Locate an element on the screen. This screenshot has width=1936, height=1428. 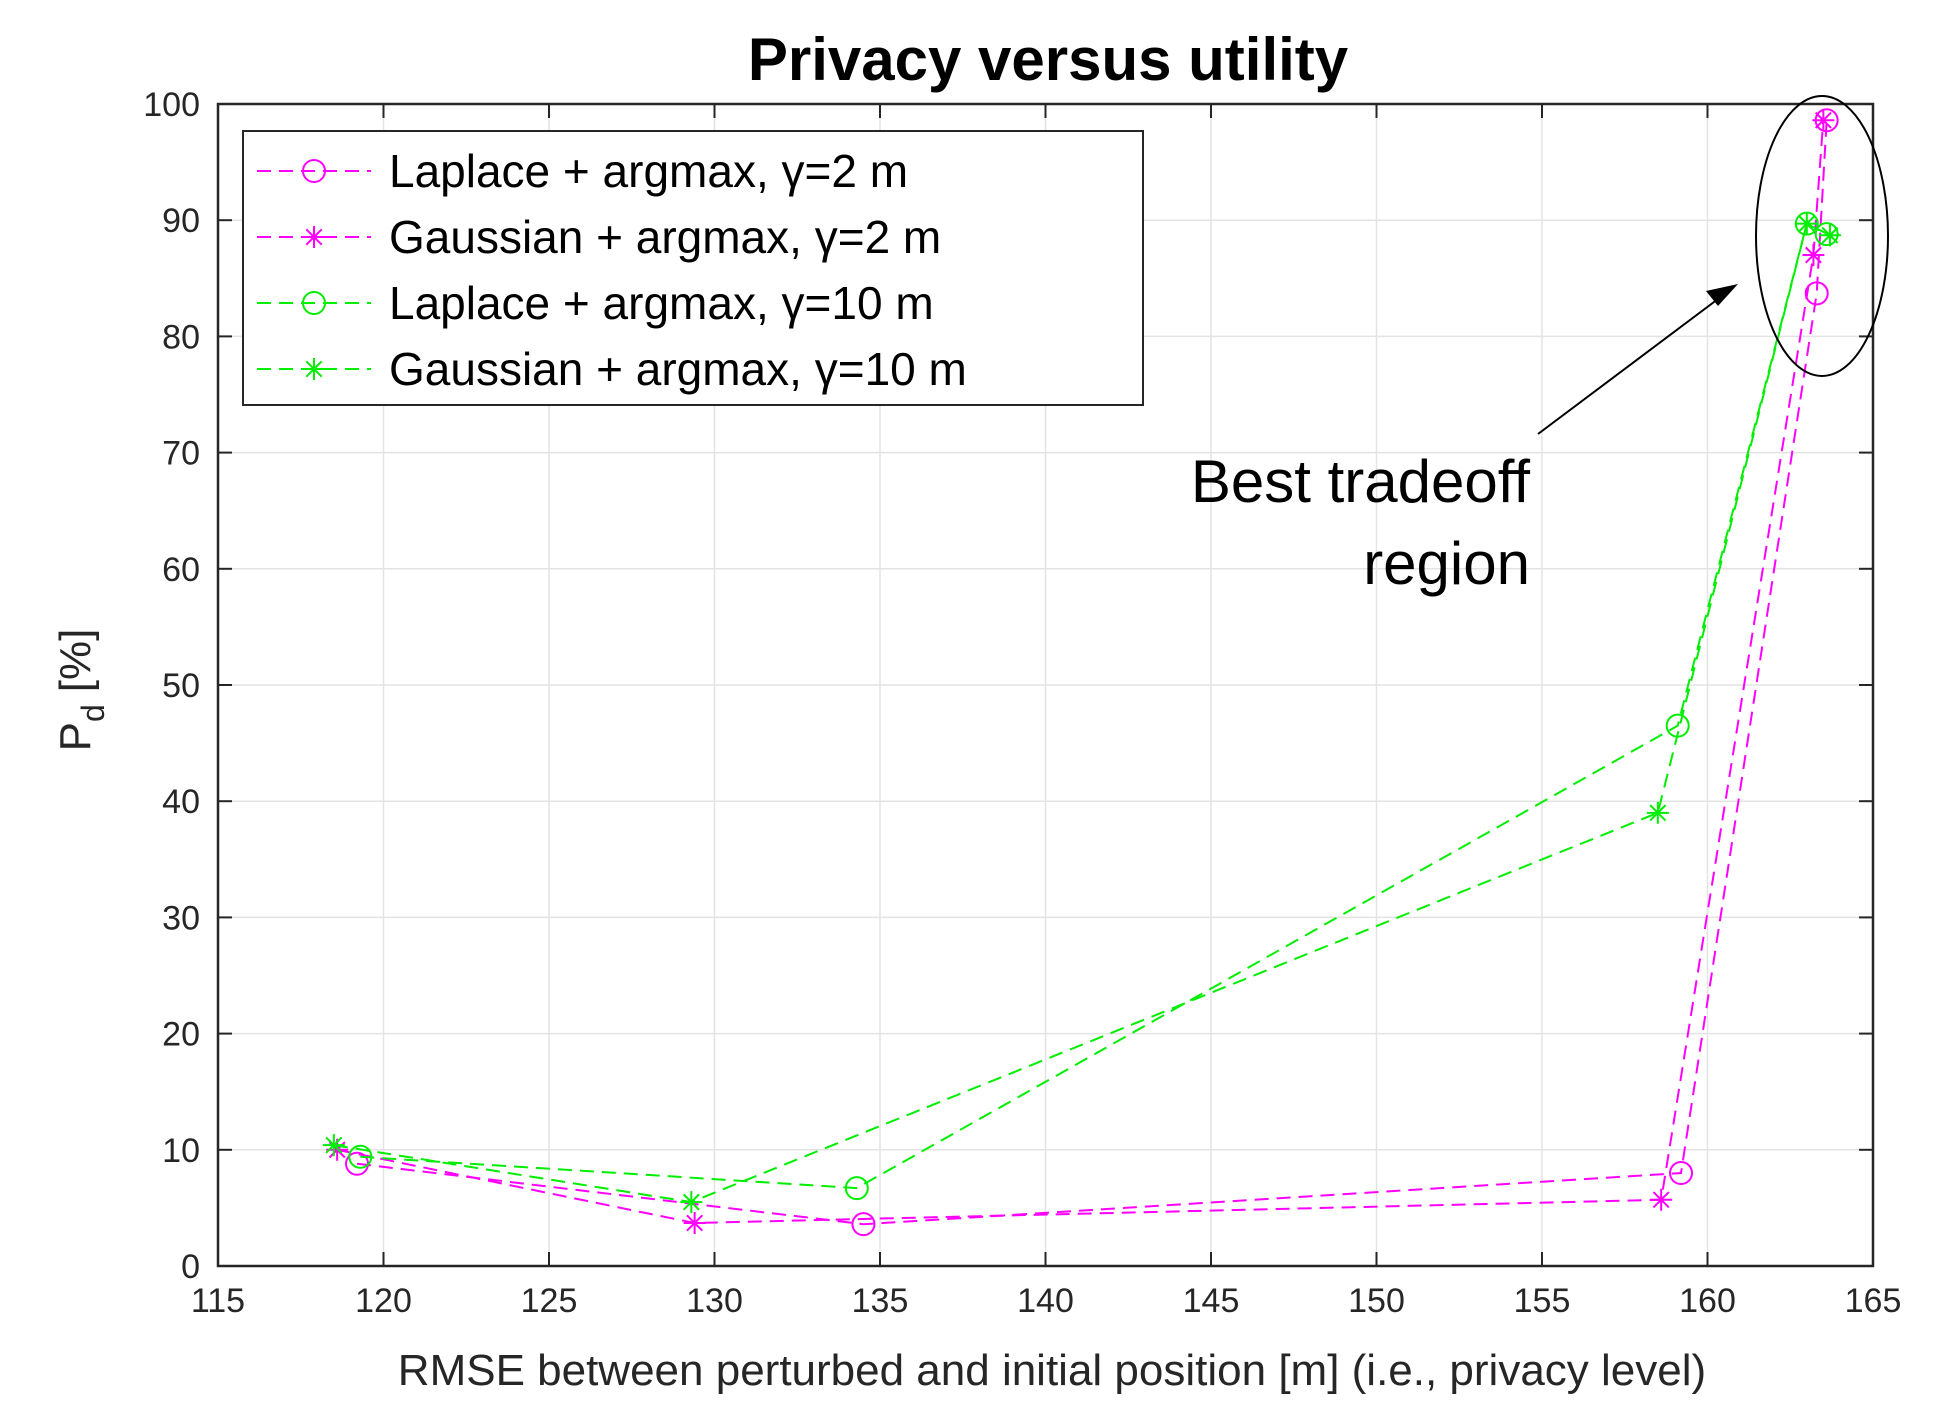
best-tradeoff-ellipse is located at coordinates (1822, 236).